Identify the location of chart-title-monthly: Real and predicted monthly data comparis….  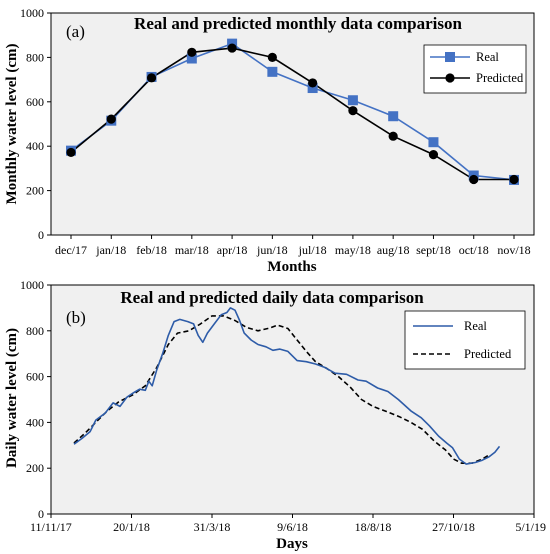
(298, 23).